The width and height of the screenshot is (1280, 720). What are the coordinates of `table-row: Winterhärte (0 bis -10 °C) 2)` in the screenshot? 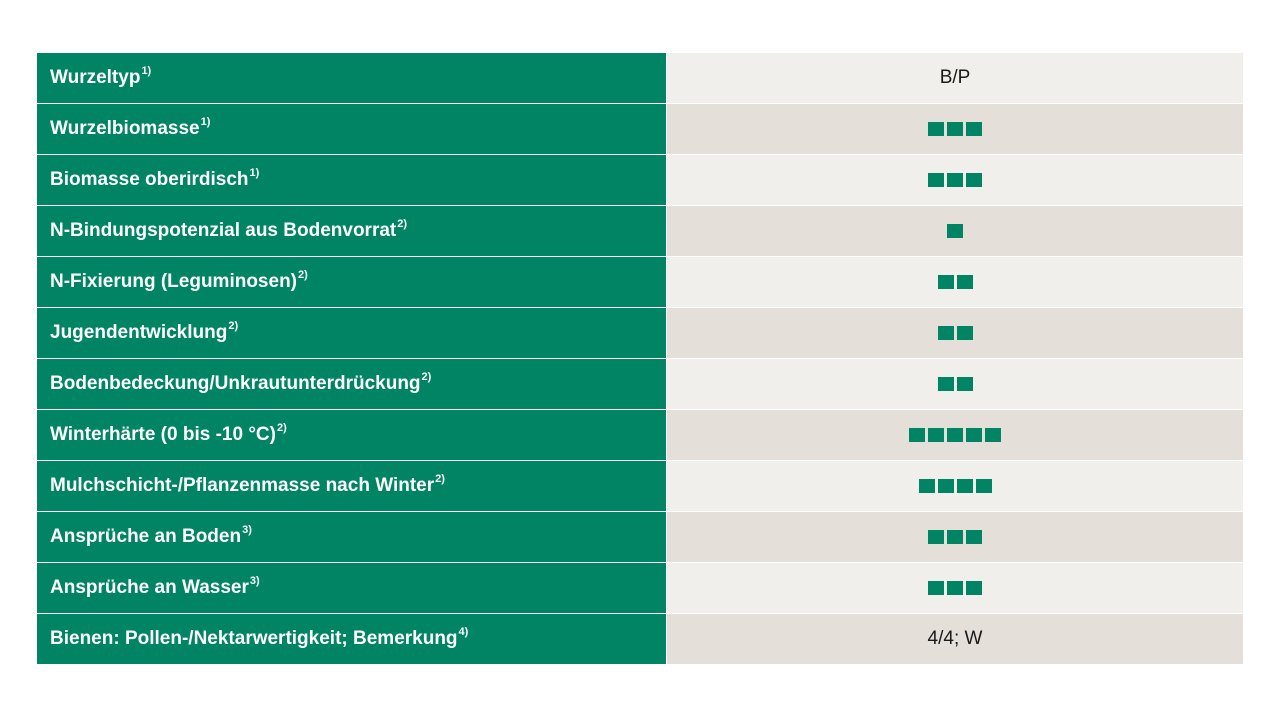 It's located at (640, 435).